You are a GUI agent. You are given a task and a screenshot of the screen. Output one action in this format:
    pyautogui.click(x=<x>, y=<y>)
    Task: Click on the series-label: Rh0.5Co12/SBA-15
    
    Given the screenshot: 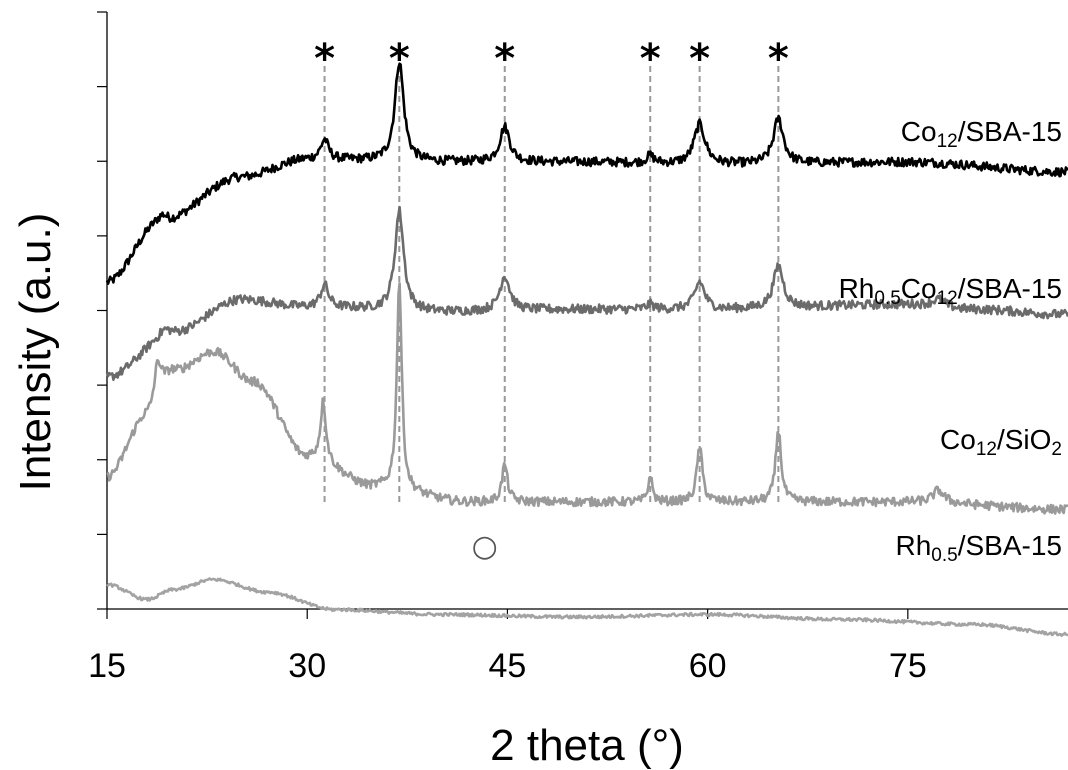 What is the action you would take?
    pyautogui.click(x=950, y=291)
    